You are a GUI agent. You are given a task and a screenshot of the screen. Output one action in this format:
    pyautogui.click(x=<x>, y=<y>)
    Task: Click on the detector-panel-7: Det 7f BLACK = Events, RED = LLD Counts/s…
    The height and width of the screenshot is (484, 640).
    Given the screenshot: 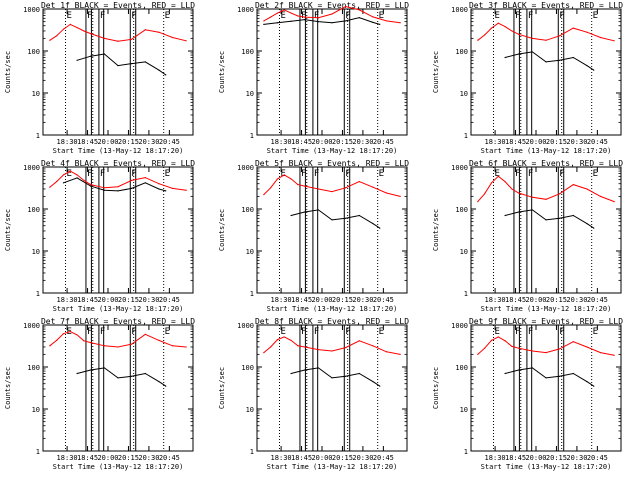 What is the action you would take?
    pyautogui.click(x=99, y=394)
    